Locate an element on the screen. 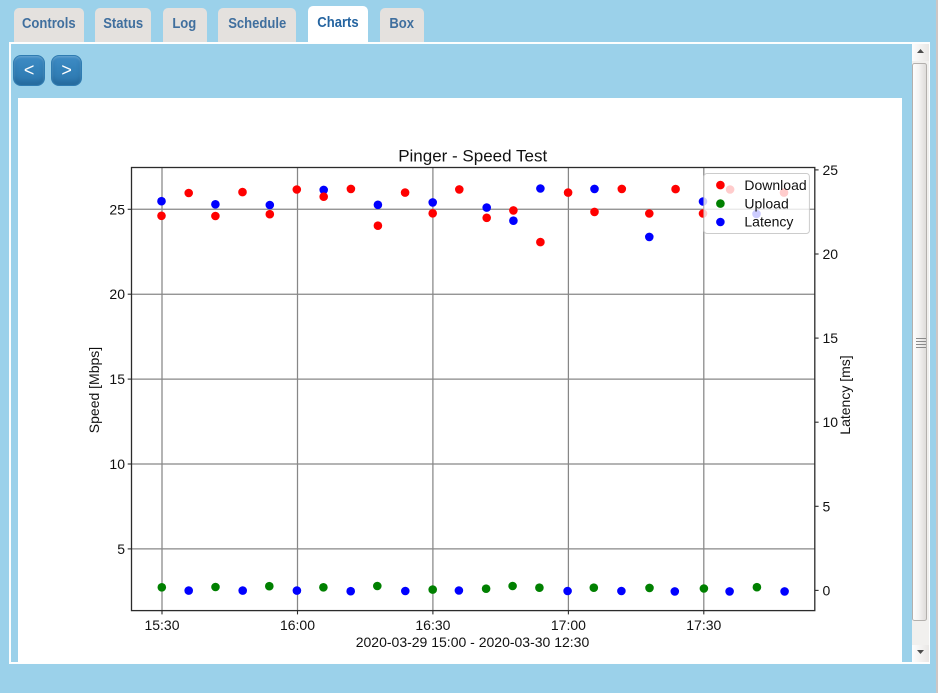 The height and width of the screenshot is (693, 938). svg-text: Upload is located at coordinates (766, 203).